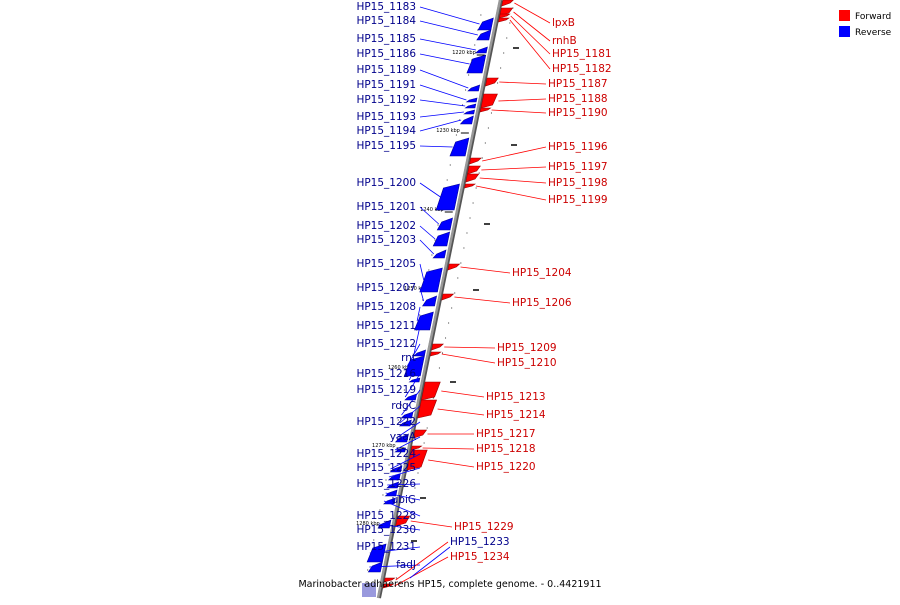 Image resolution: width=900 pixels, height=605 pixels. Describe the element at coordinates (386, 39) in the screenshot. I see `reverse-gene-label: HP15_1185` at that location.